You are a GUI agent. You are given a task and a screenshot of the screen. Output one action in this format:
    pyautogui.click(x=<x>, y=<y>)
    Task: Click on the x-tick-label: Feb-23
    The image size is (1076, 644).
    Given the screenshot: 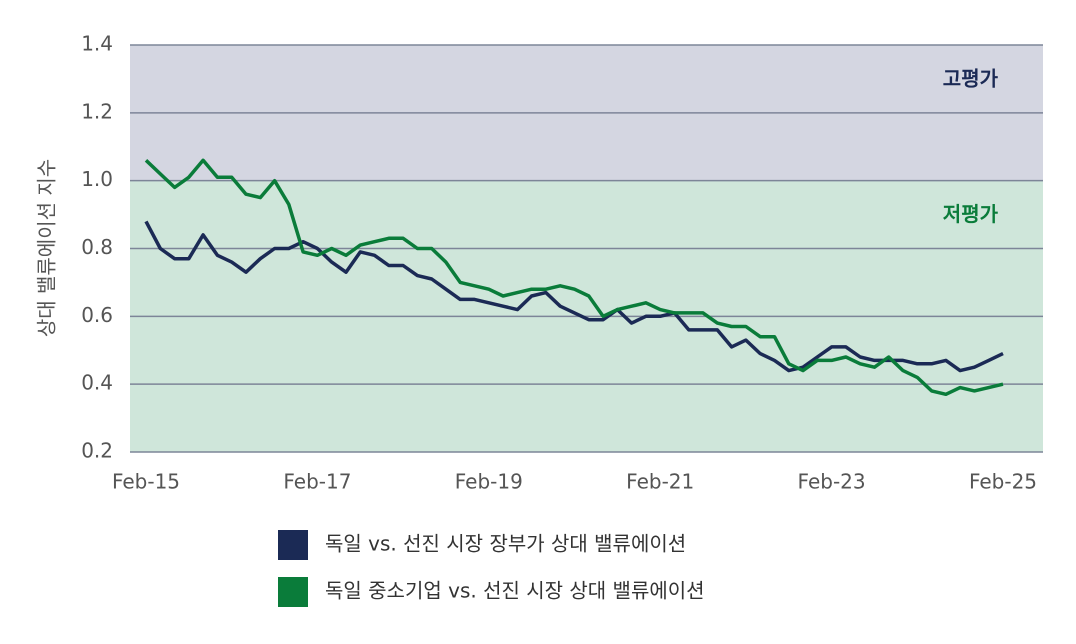 What is the action you would take?
    pyautogui.click(x=832, y=482)
    